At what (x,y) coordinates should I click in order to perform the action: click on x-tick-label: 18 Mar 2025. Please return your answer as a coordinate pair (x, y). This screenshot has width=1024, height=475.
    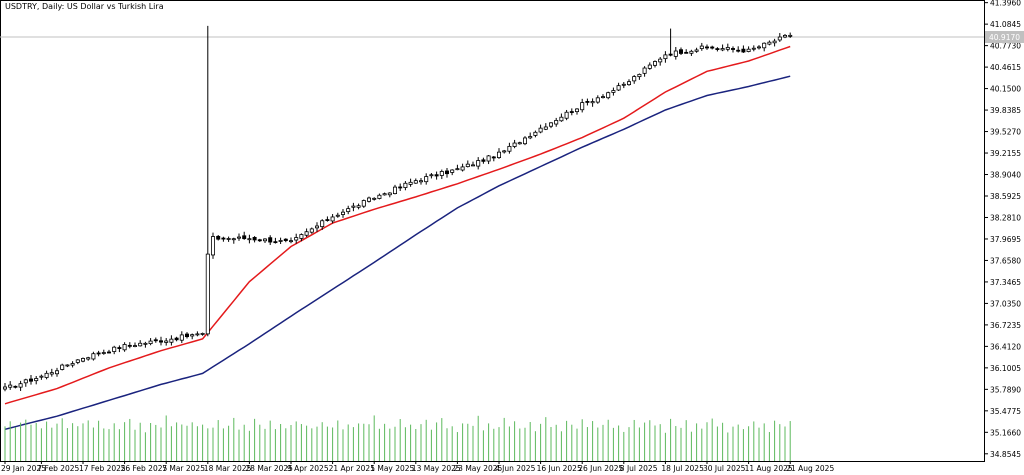
    Looking at the image, I should click on (228, 468).